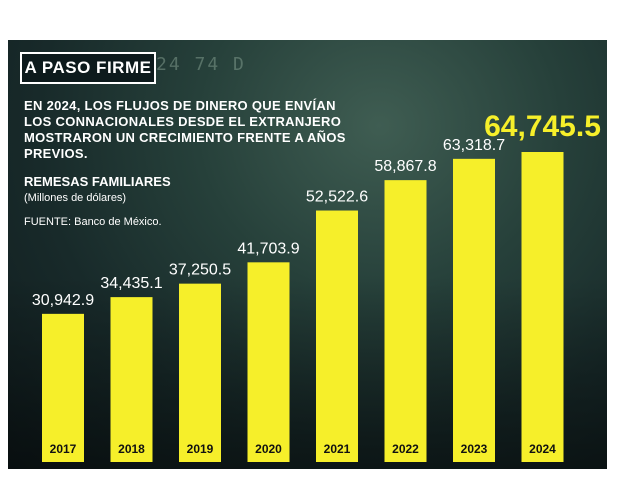 This screenshot has width=619, height=494. What do you see at coordinates (474, 449) in the screenshot?
I see `year-label-2023: 2023` at bounding box center [474, 449].